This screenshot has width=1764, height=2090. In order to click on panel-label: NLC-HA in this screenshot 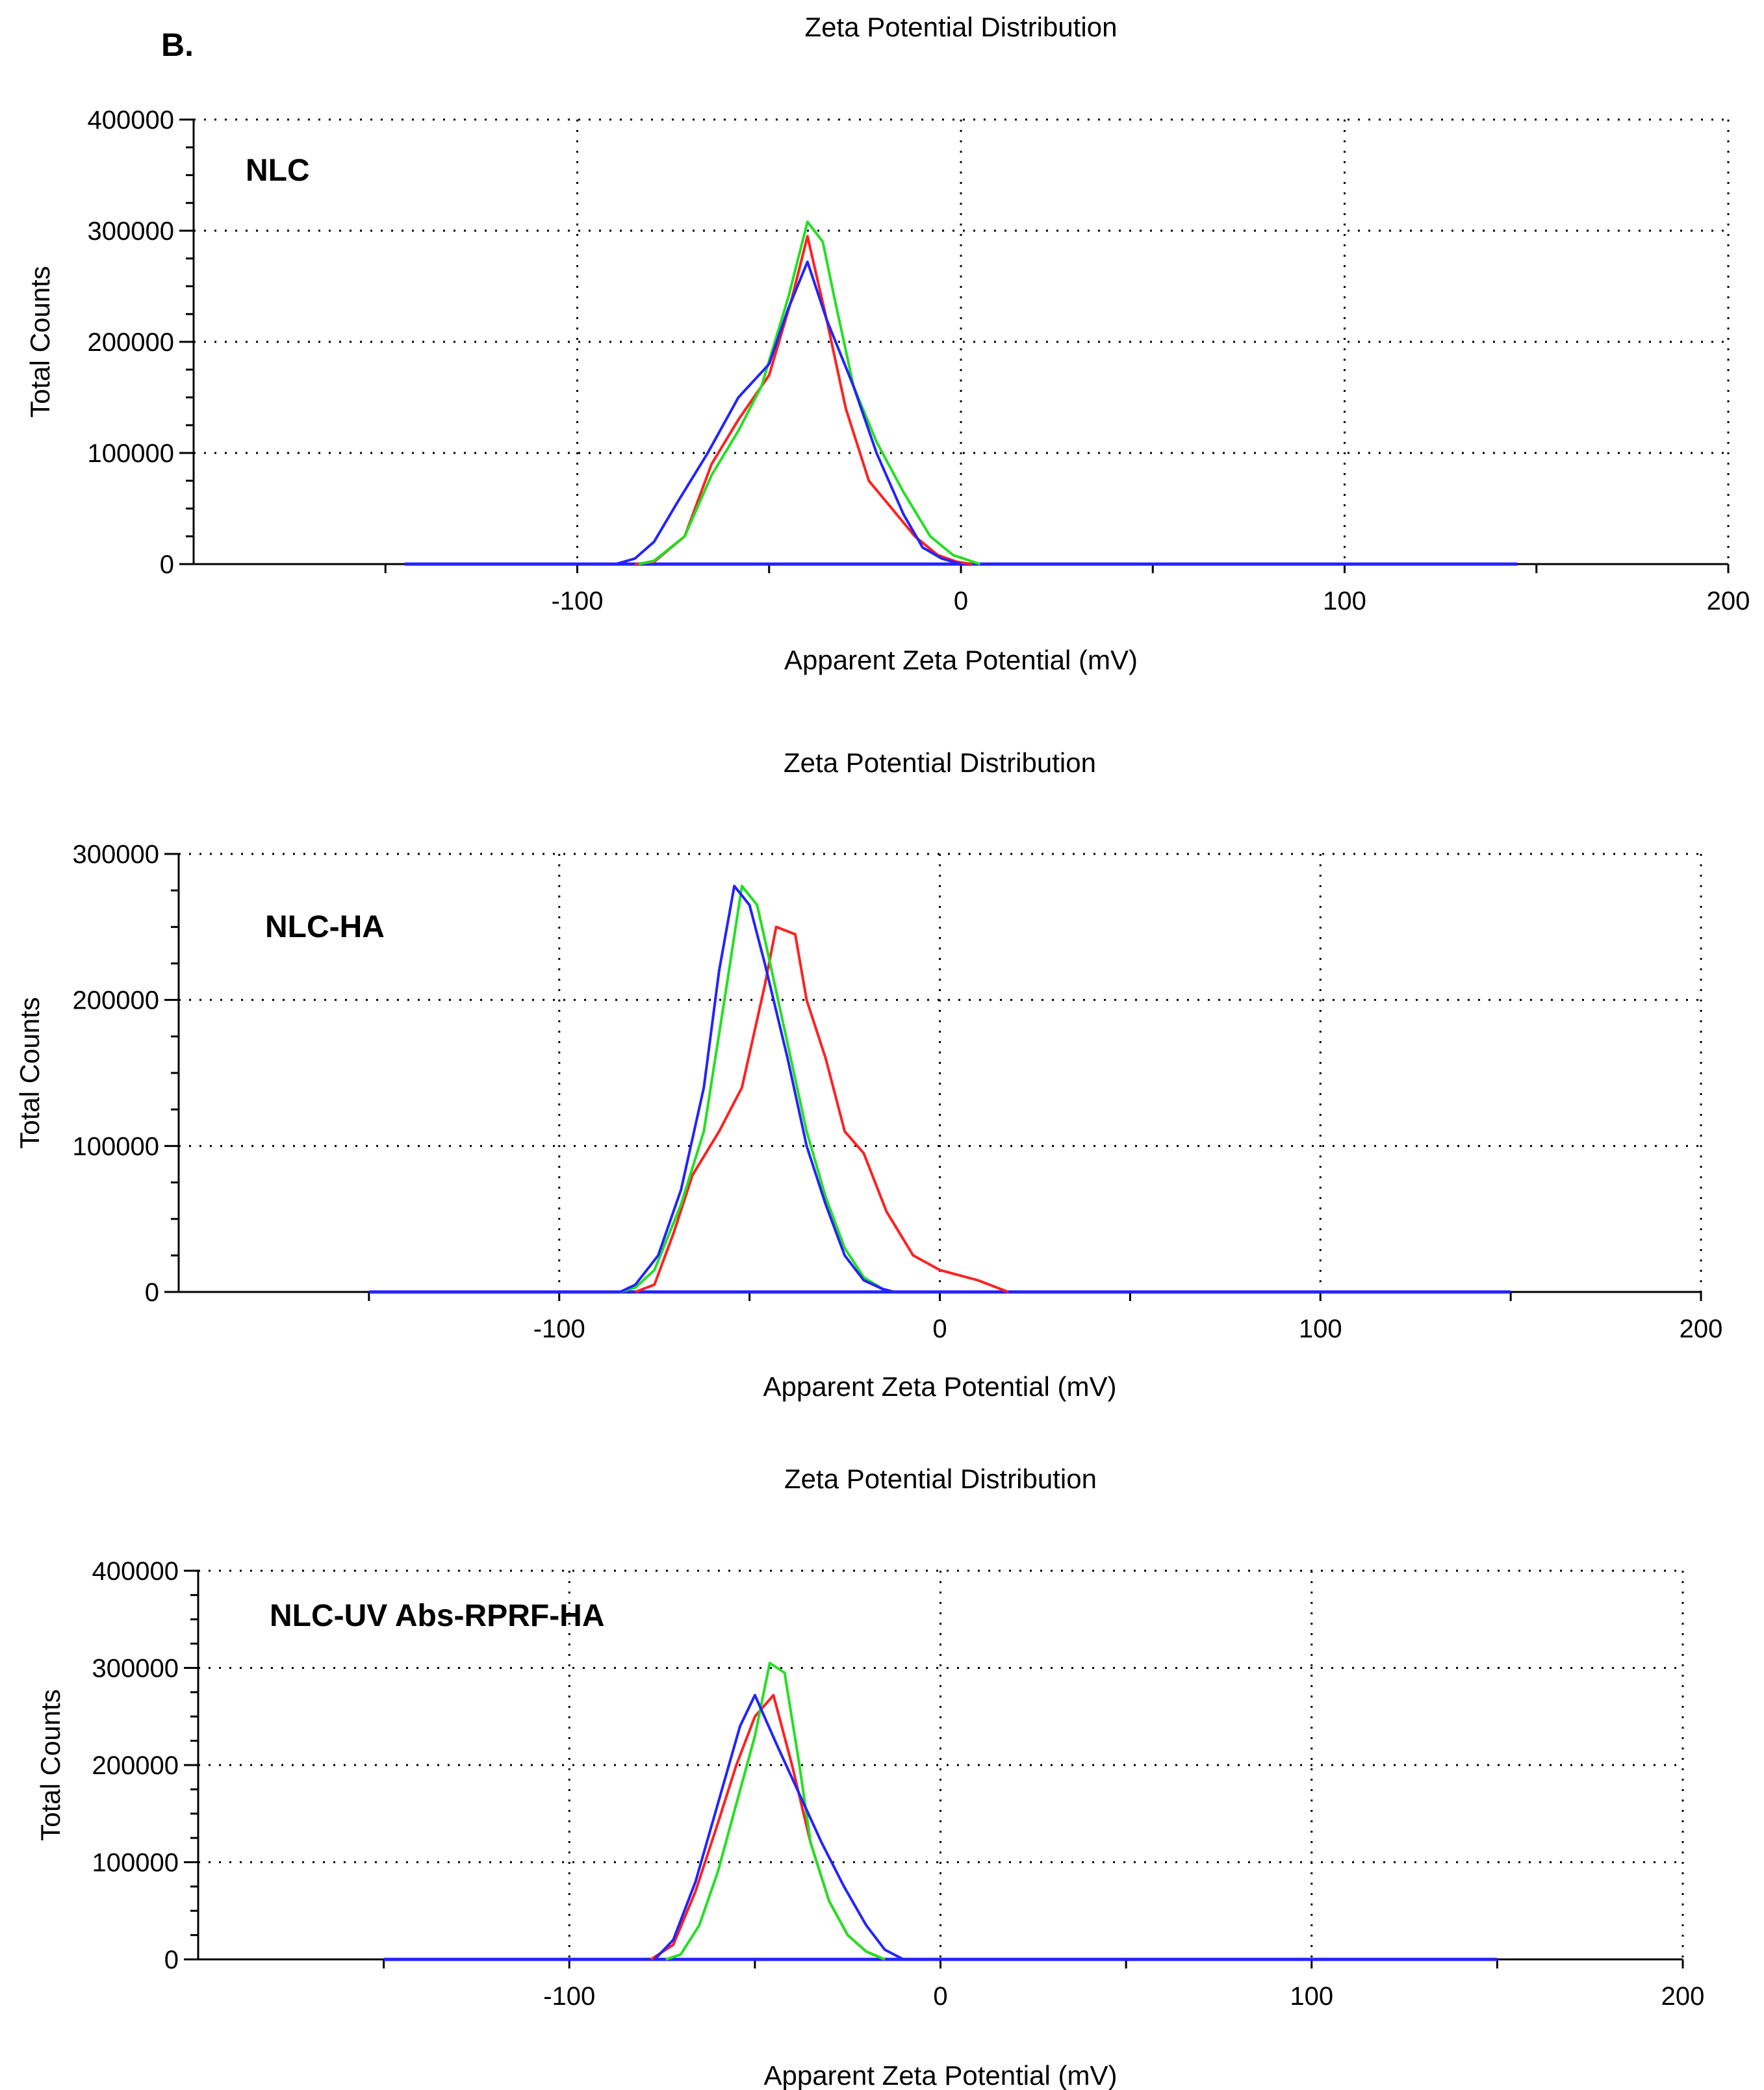, I will do `click(325, 927)`.